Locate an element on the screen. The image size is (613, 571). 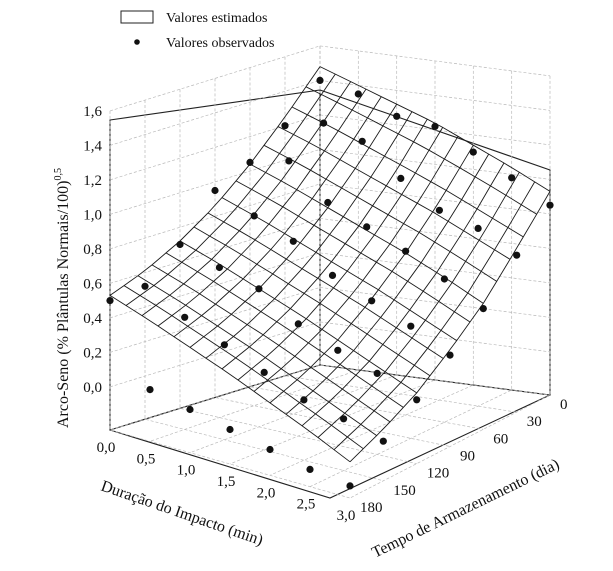
floor is located at coordinates (330, 446).